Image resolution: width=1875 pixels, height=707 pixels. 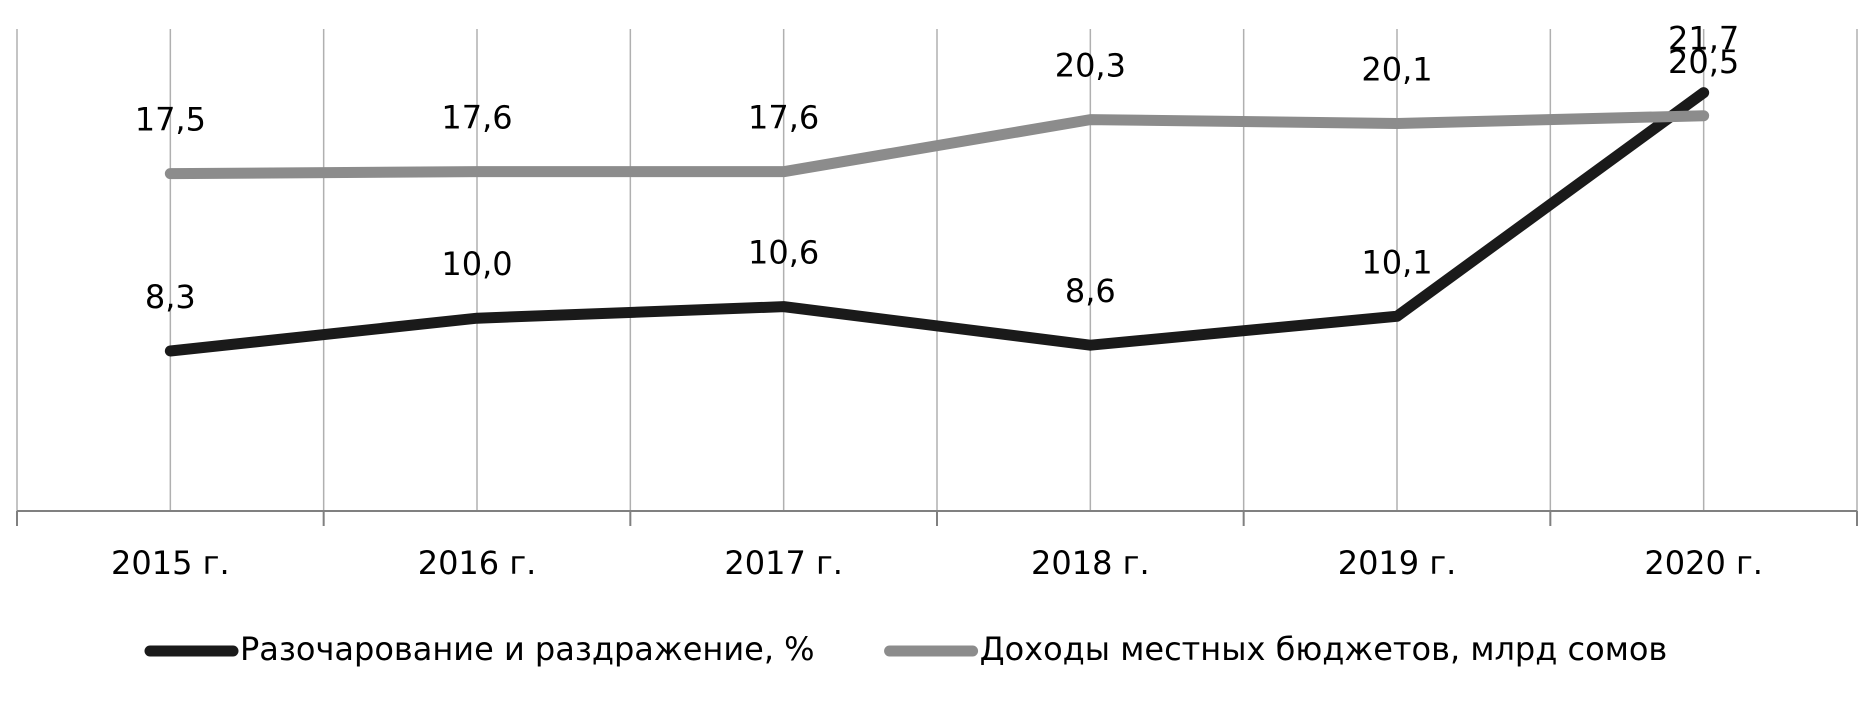 I want to click on legend-label: Доходы местных бюджетов, млрд сомов, so click(x=1324, y=649).